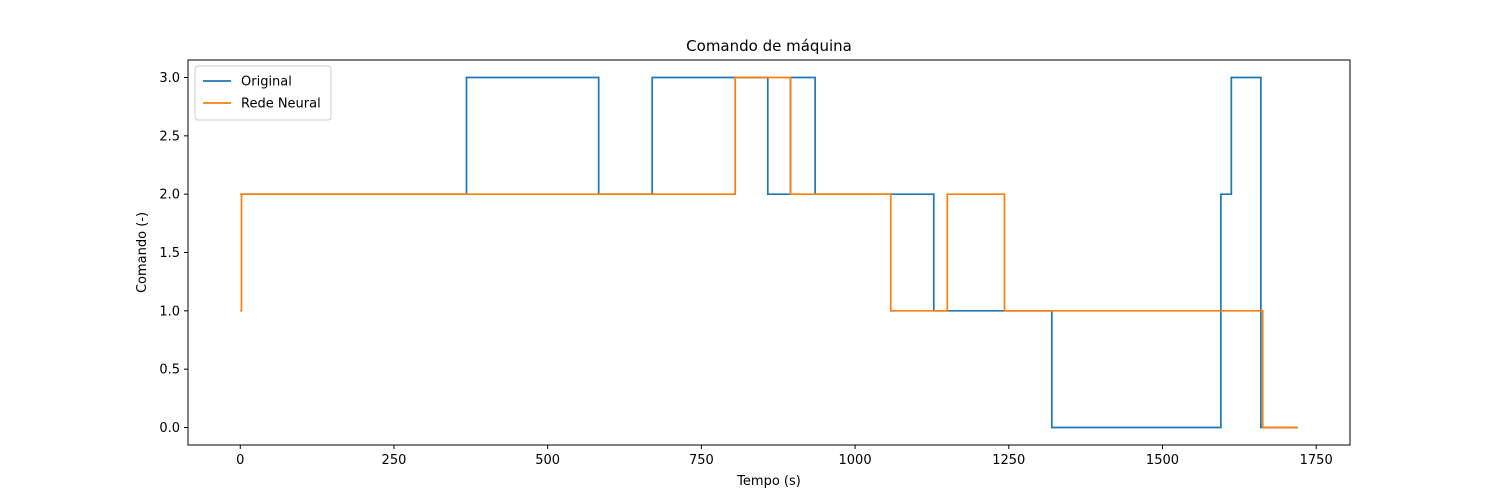 Image resolution: width=1500 pixels, height=500 pixels. I want to click on legend-entry: Original, so click(266, 82).